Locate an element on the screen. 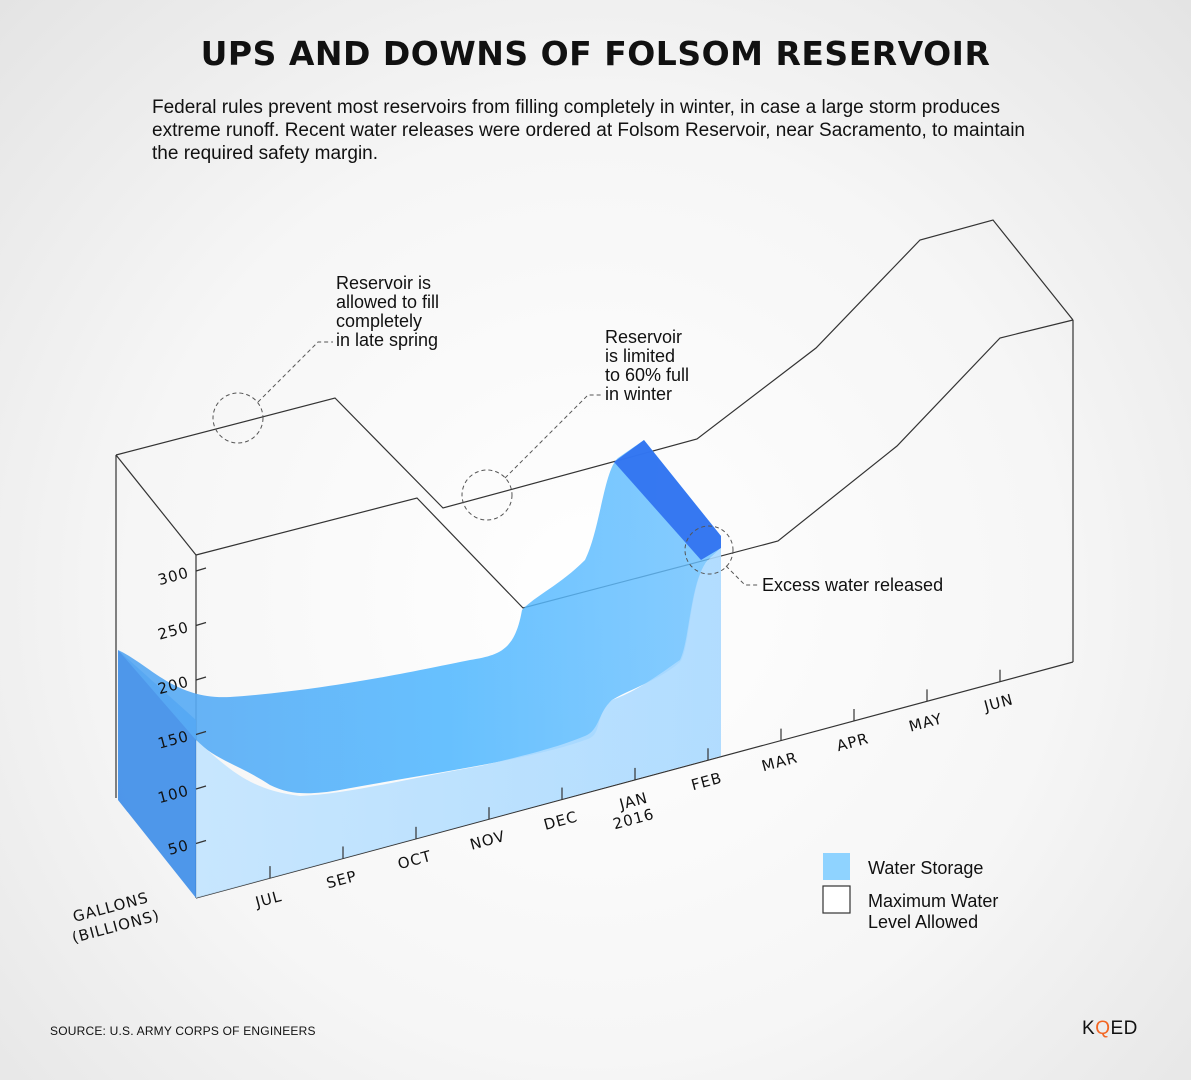 This screenshot has height=1080, width=1191. annotation-winter-line-3: to 60% full is located at coordinates (647, 375).